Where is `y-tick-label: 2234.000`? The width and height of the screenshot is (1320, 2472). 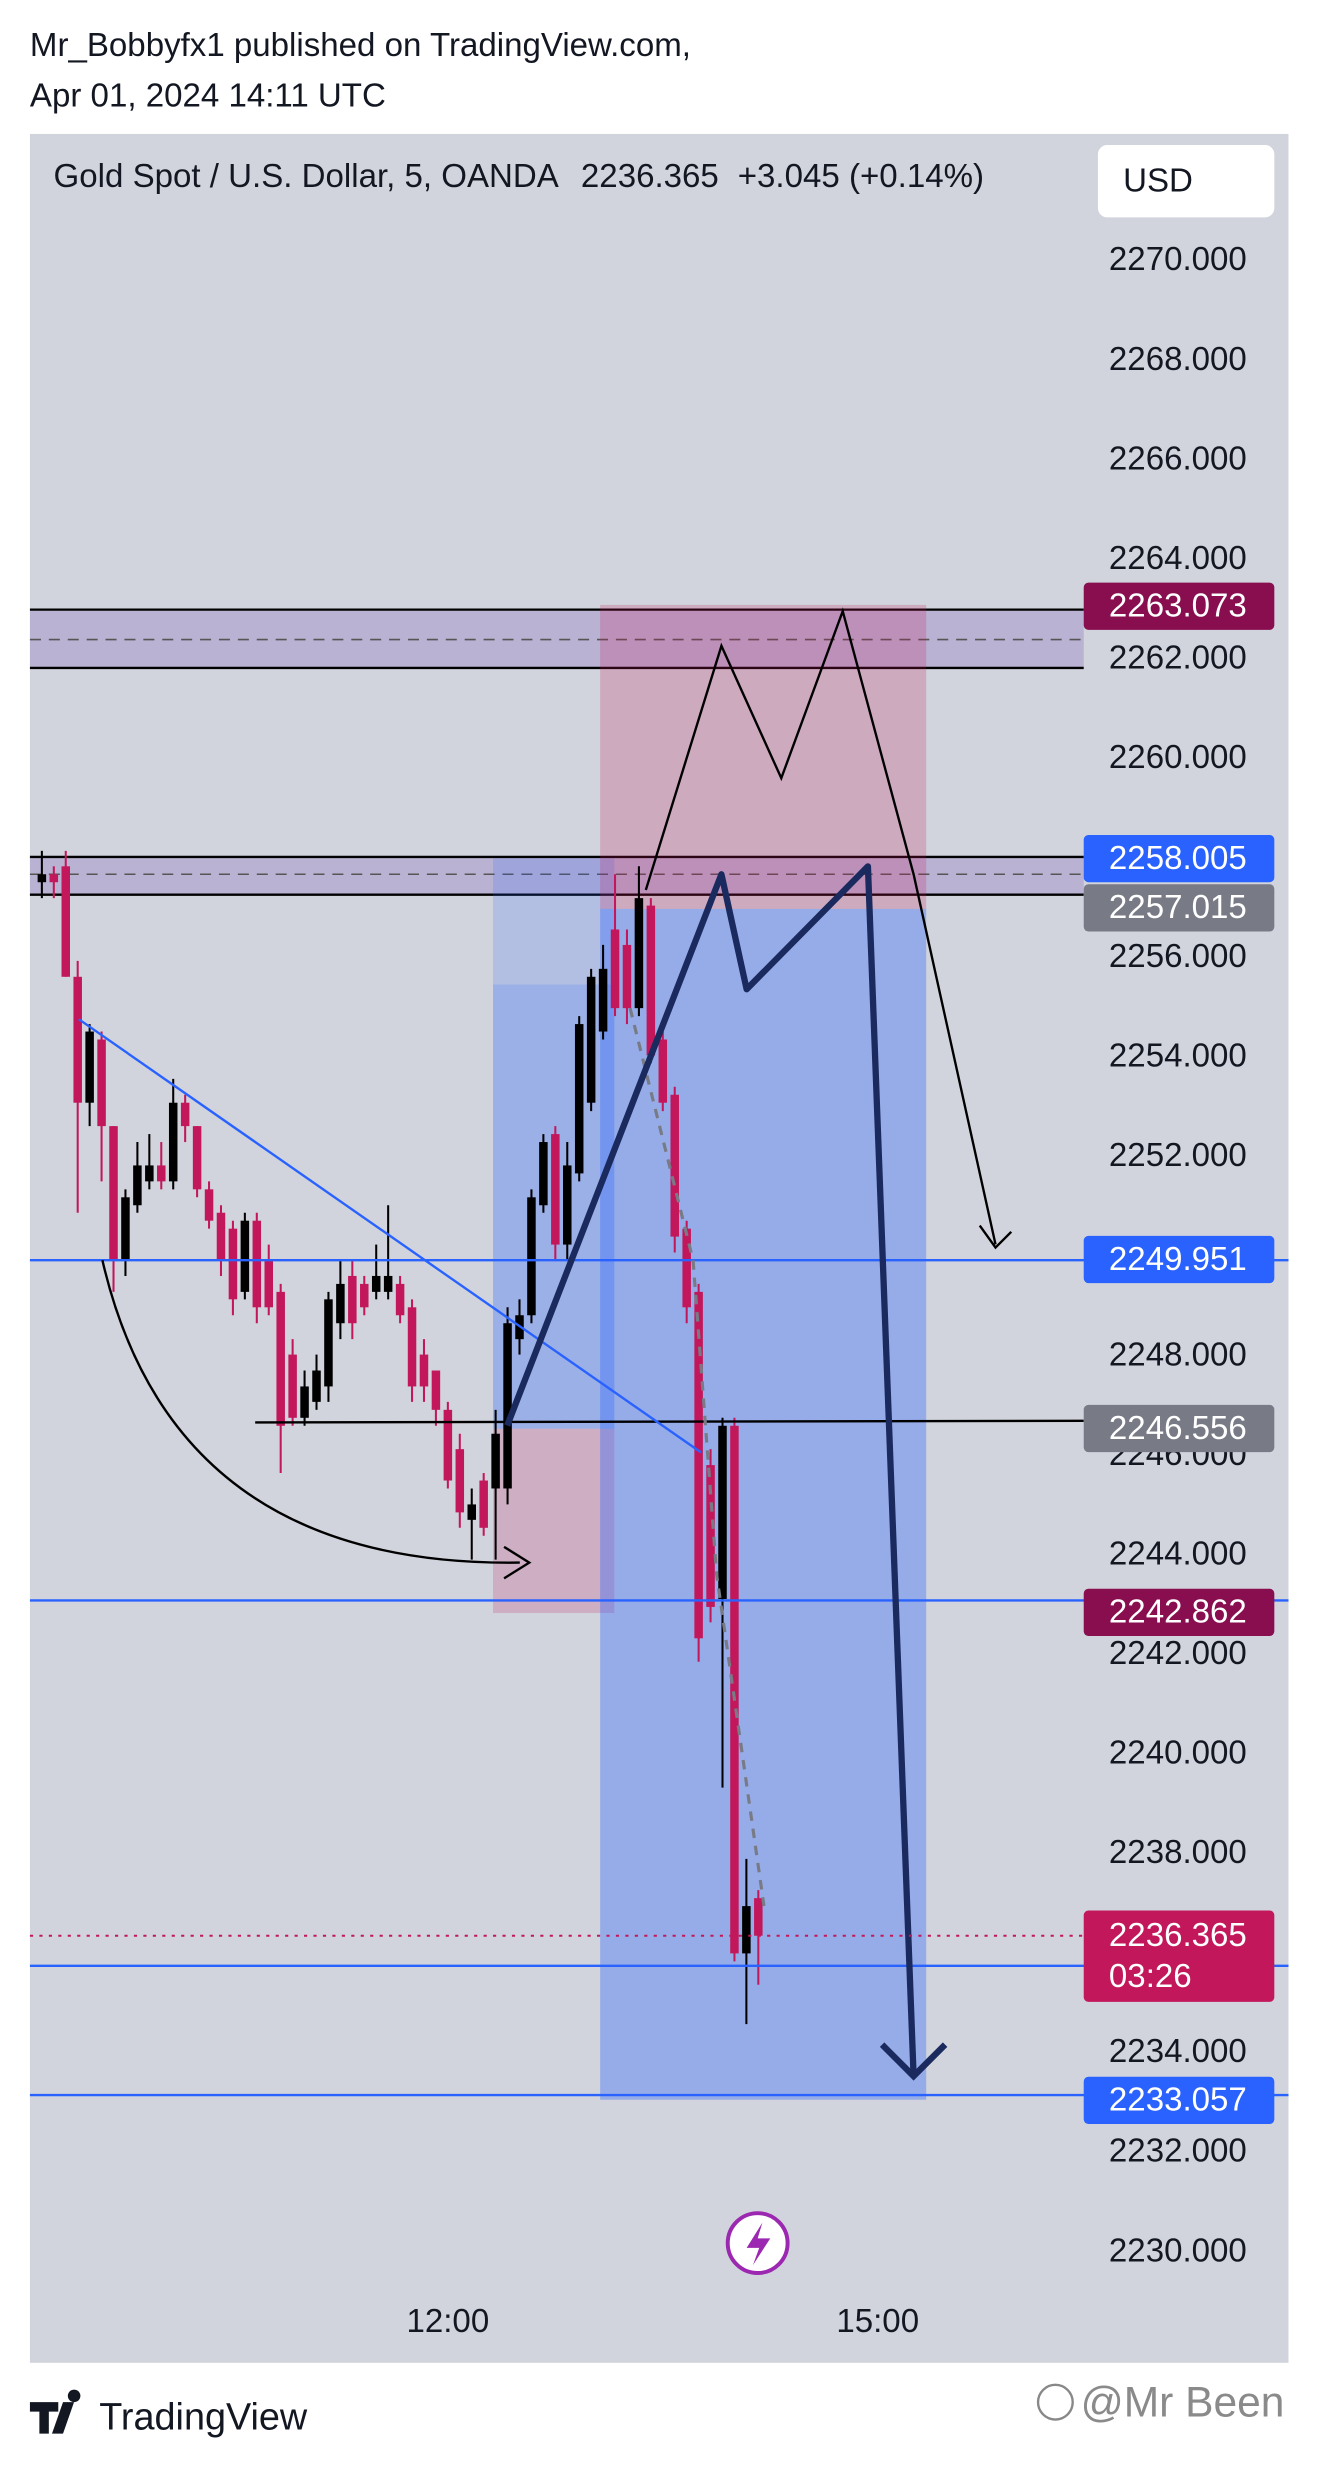
y-tick-label: 2234.000 is located at coordinates (1178, 2051).